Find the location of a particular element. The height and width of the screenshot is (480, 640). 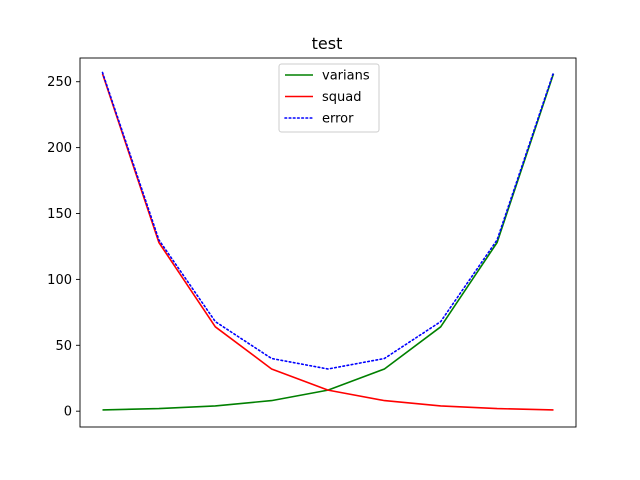

y-tick-label: 150 is located at coordinates (59, 214).